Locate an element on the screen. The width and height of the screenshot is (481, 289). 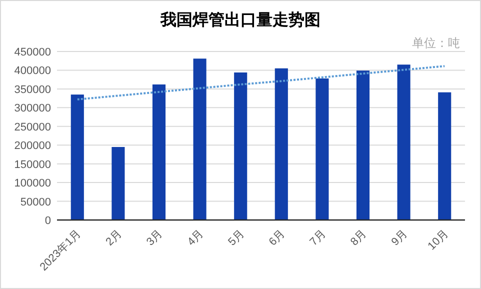
x-tick-label: 6月 is located at coordinates (277, 238).